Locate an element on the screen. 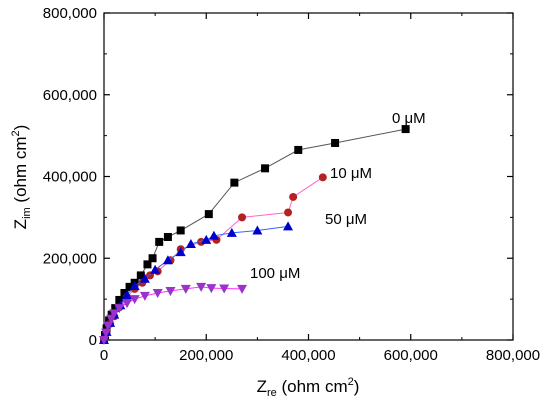 The image size is (550, 406). series-label: 10 μM is located at coordinates (351, 173).